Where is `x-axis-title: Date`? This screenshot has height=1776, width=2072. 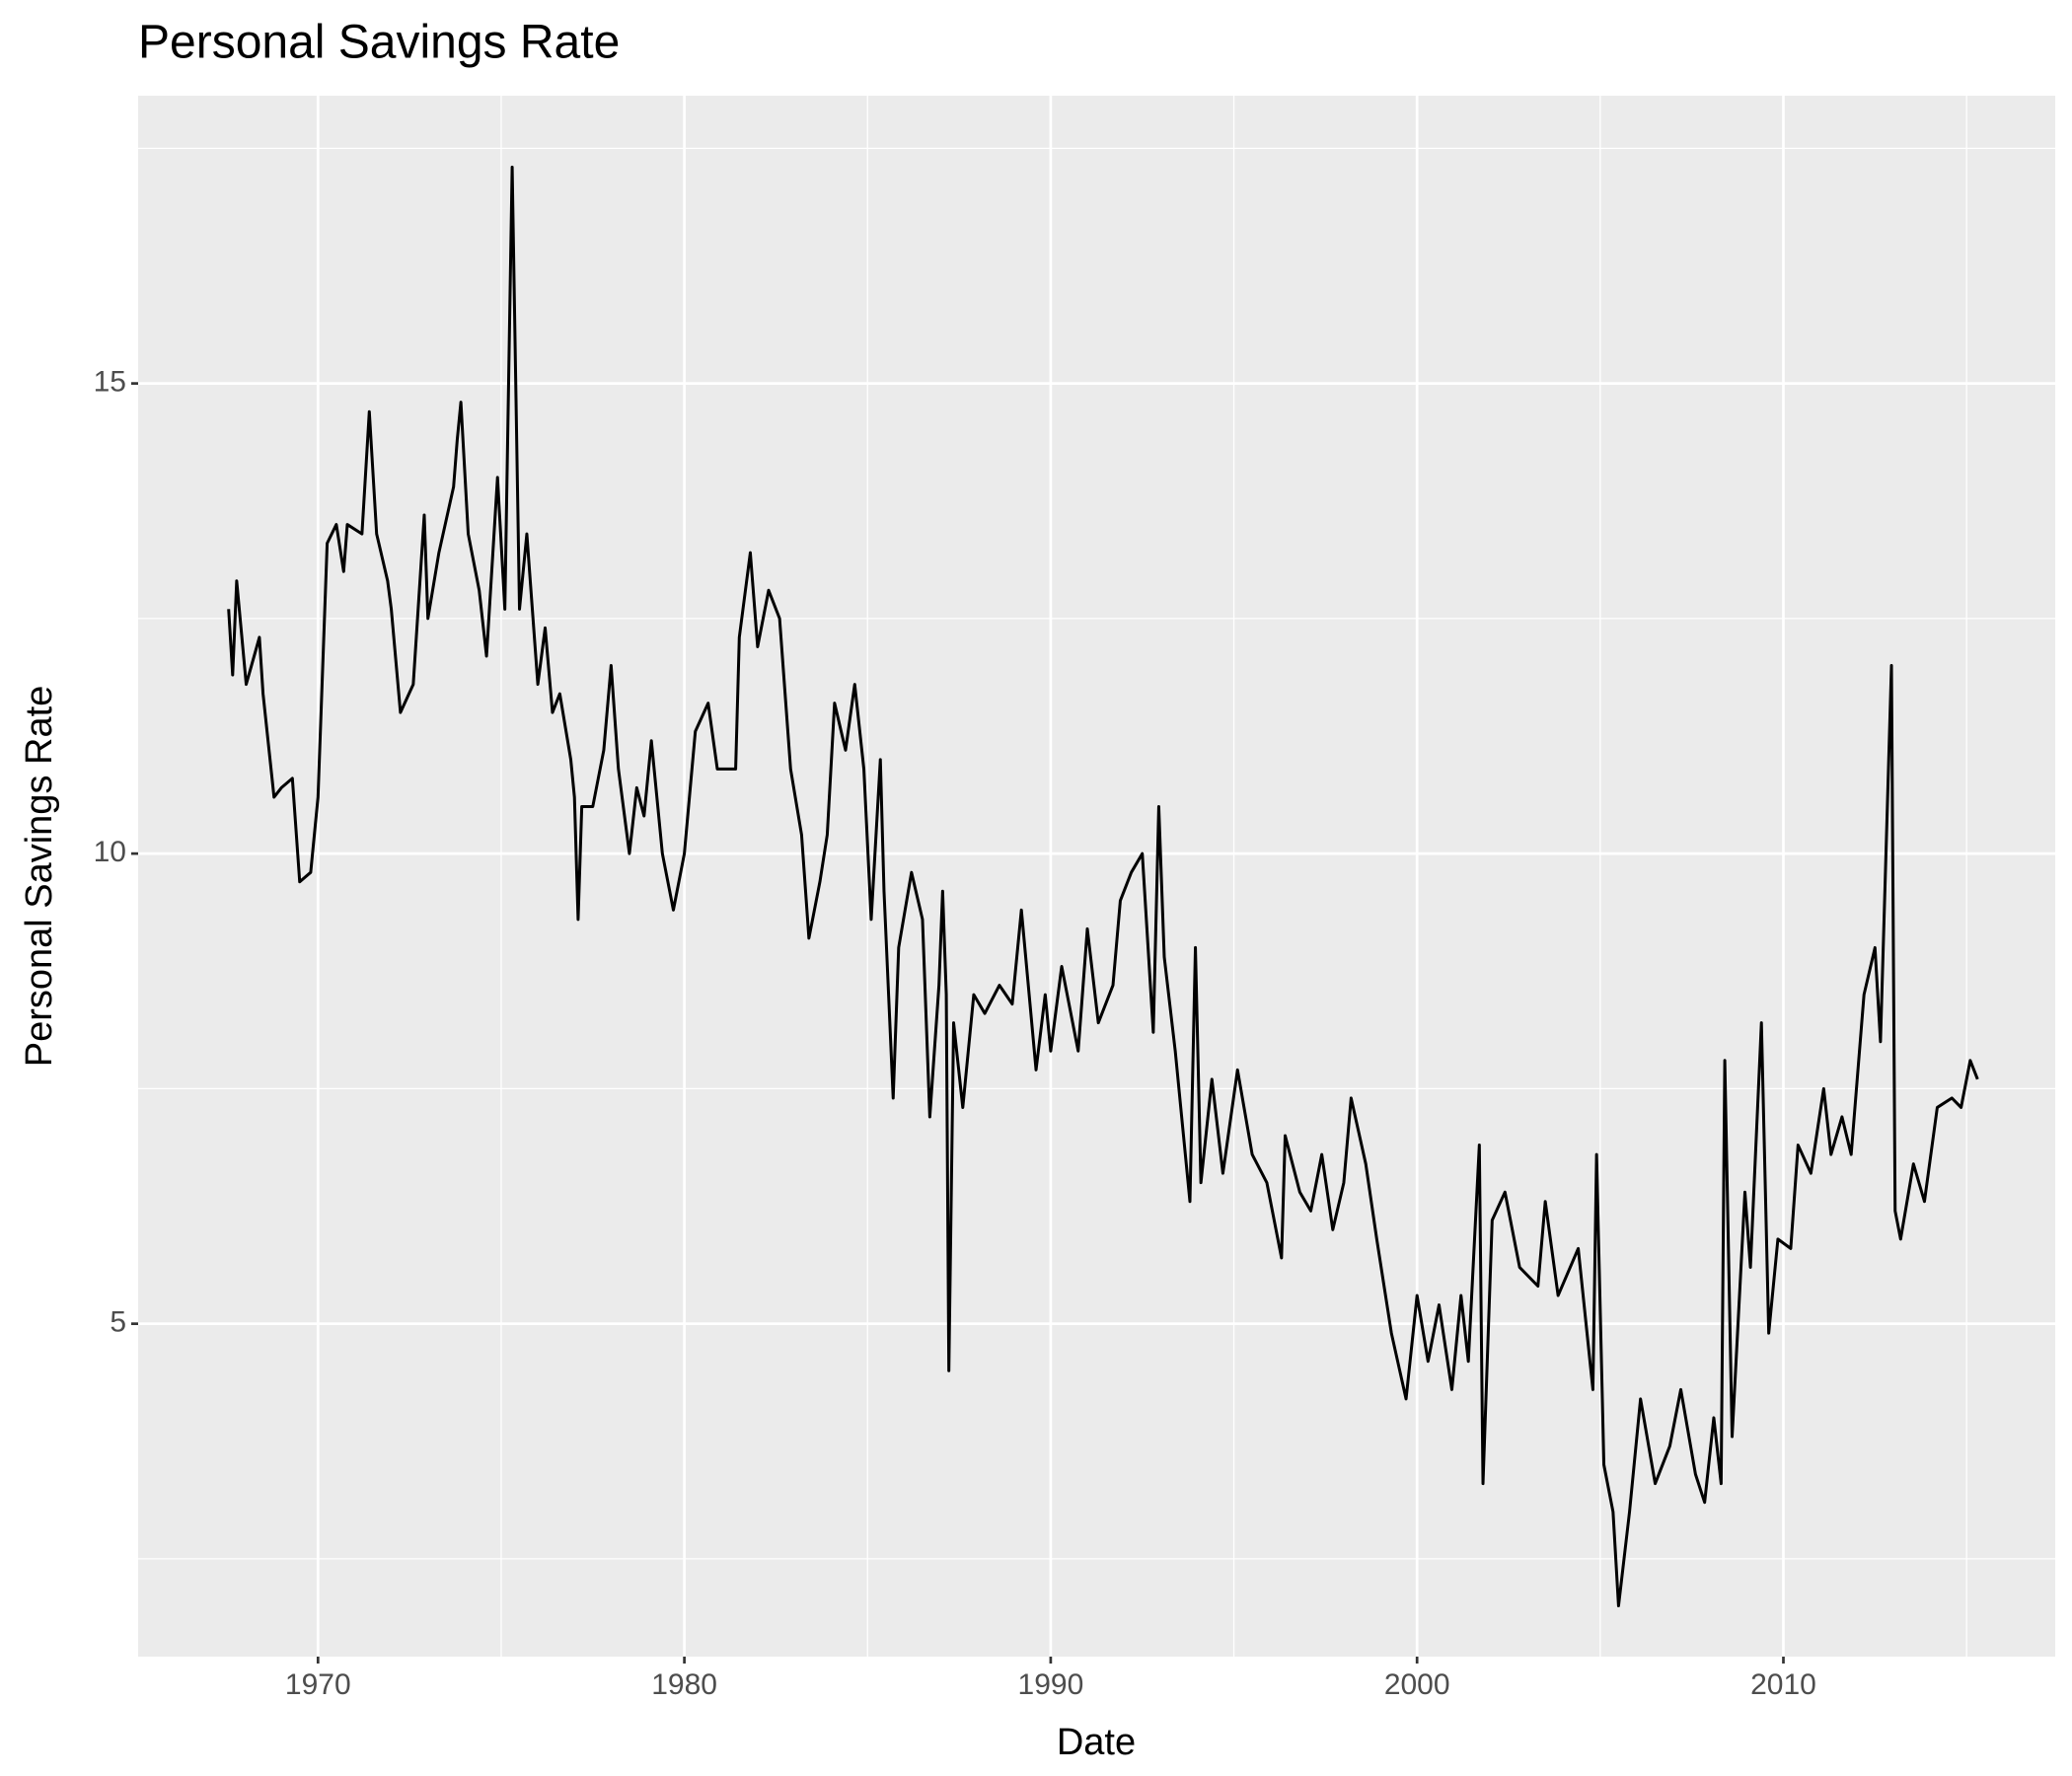
x-axis-title: Date is located at coordinates (1097, 1743).